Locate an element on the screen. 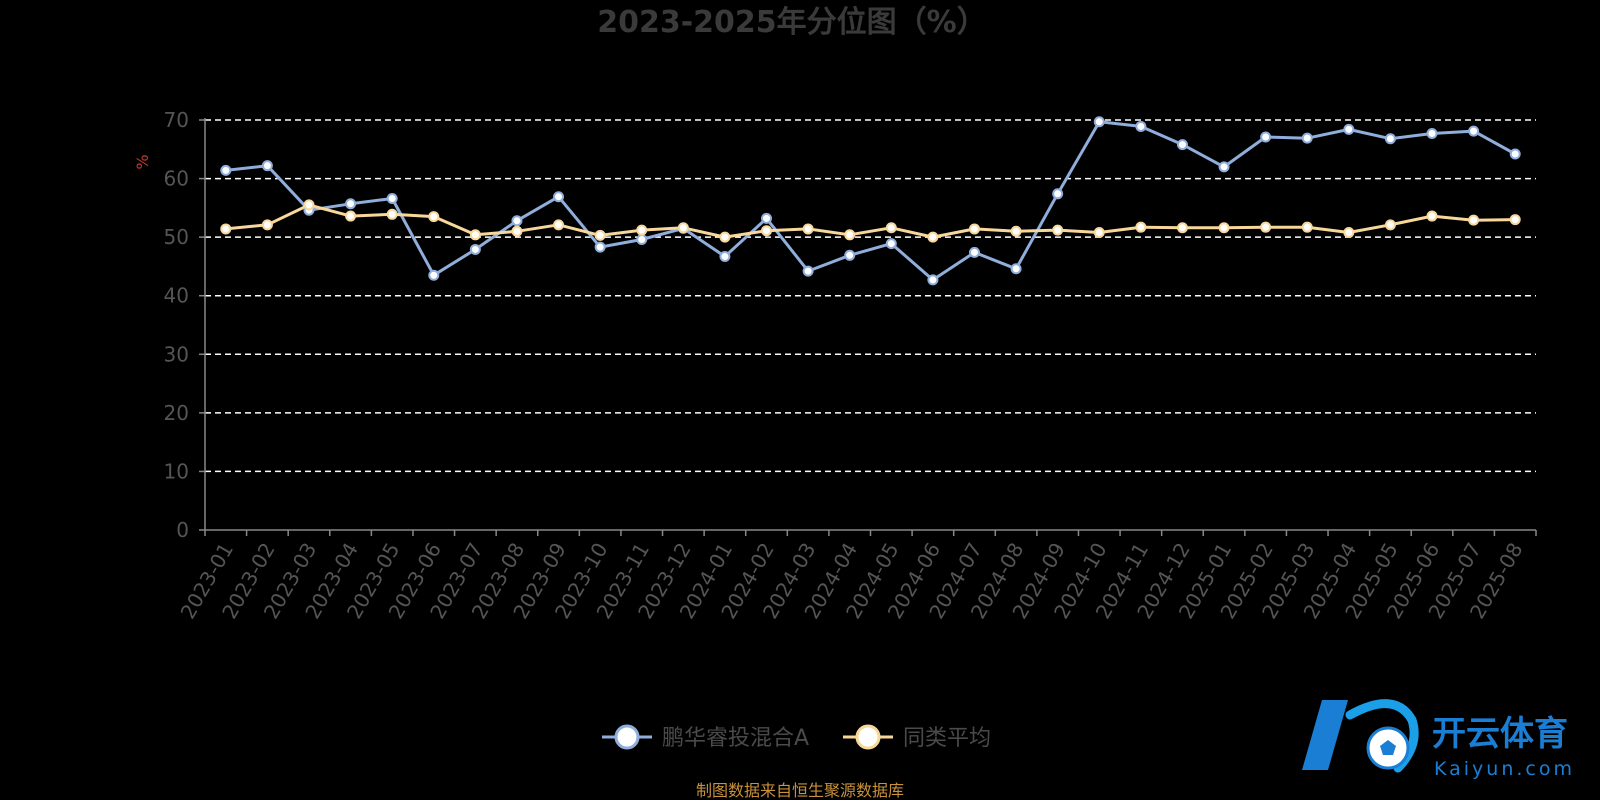  logo-text-en: Kaiyun.com is located at coordinates (1504, 769).